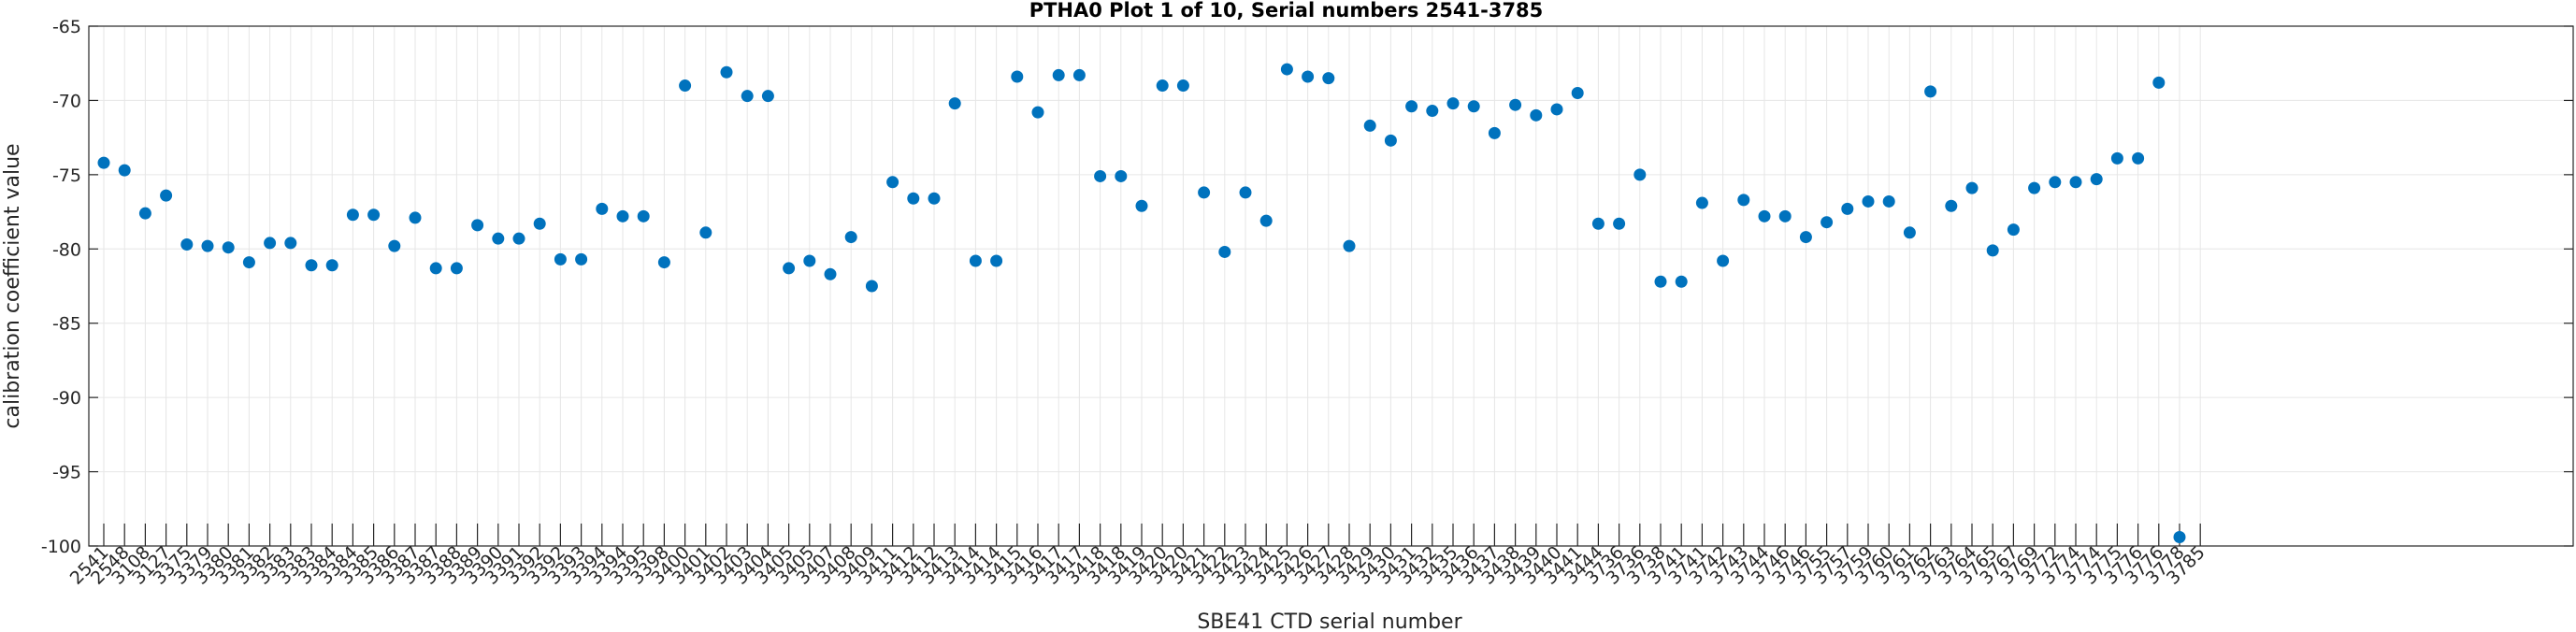  What do you see at coordinates (66, 27) in the screenshot?
I see `y-tick-label: -65` at bounding box center [66, 27].